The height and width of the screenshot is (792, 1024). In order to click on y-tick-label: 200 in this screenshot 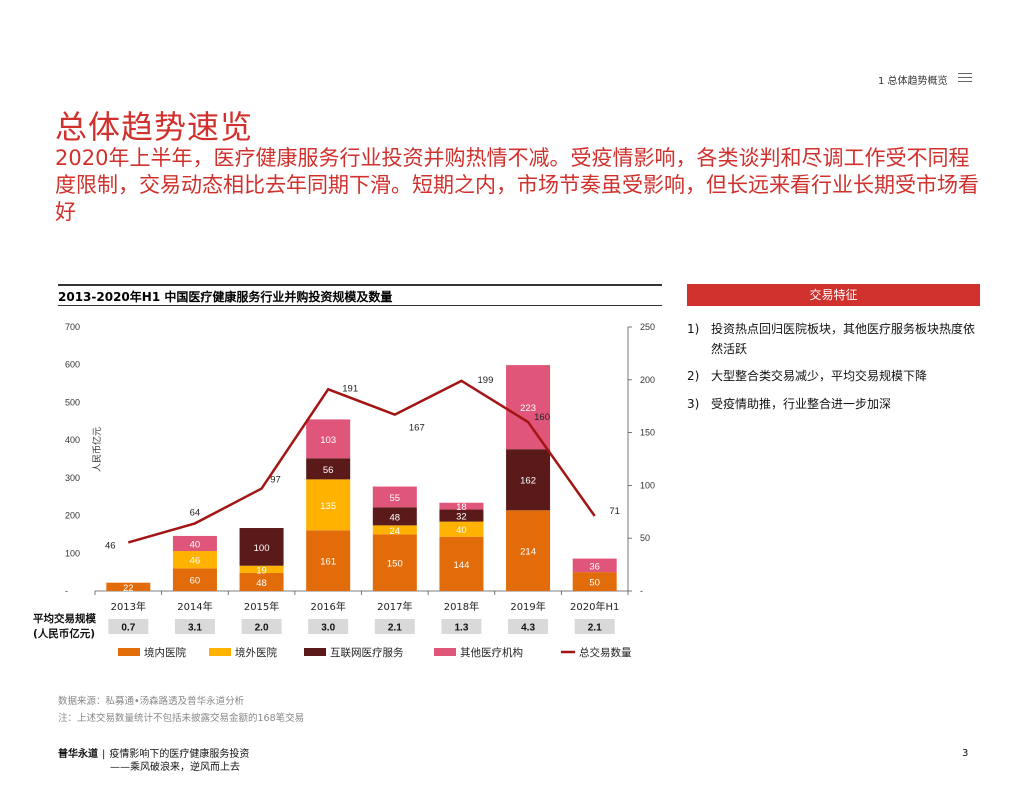, I will do `click(72, 516)`.